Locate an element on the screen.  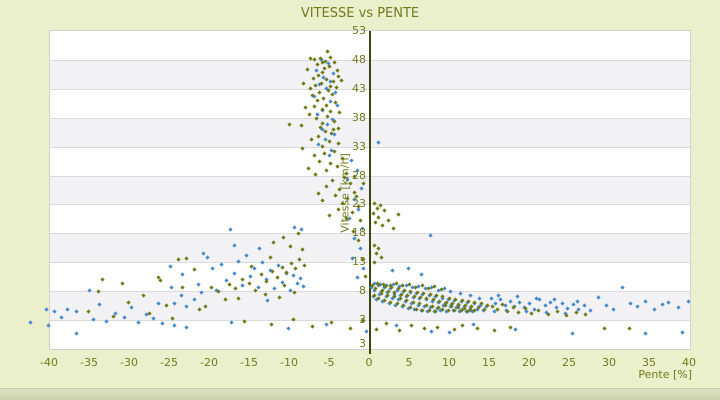
y-tick-label: 33 is located at coordinates (359, 146).